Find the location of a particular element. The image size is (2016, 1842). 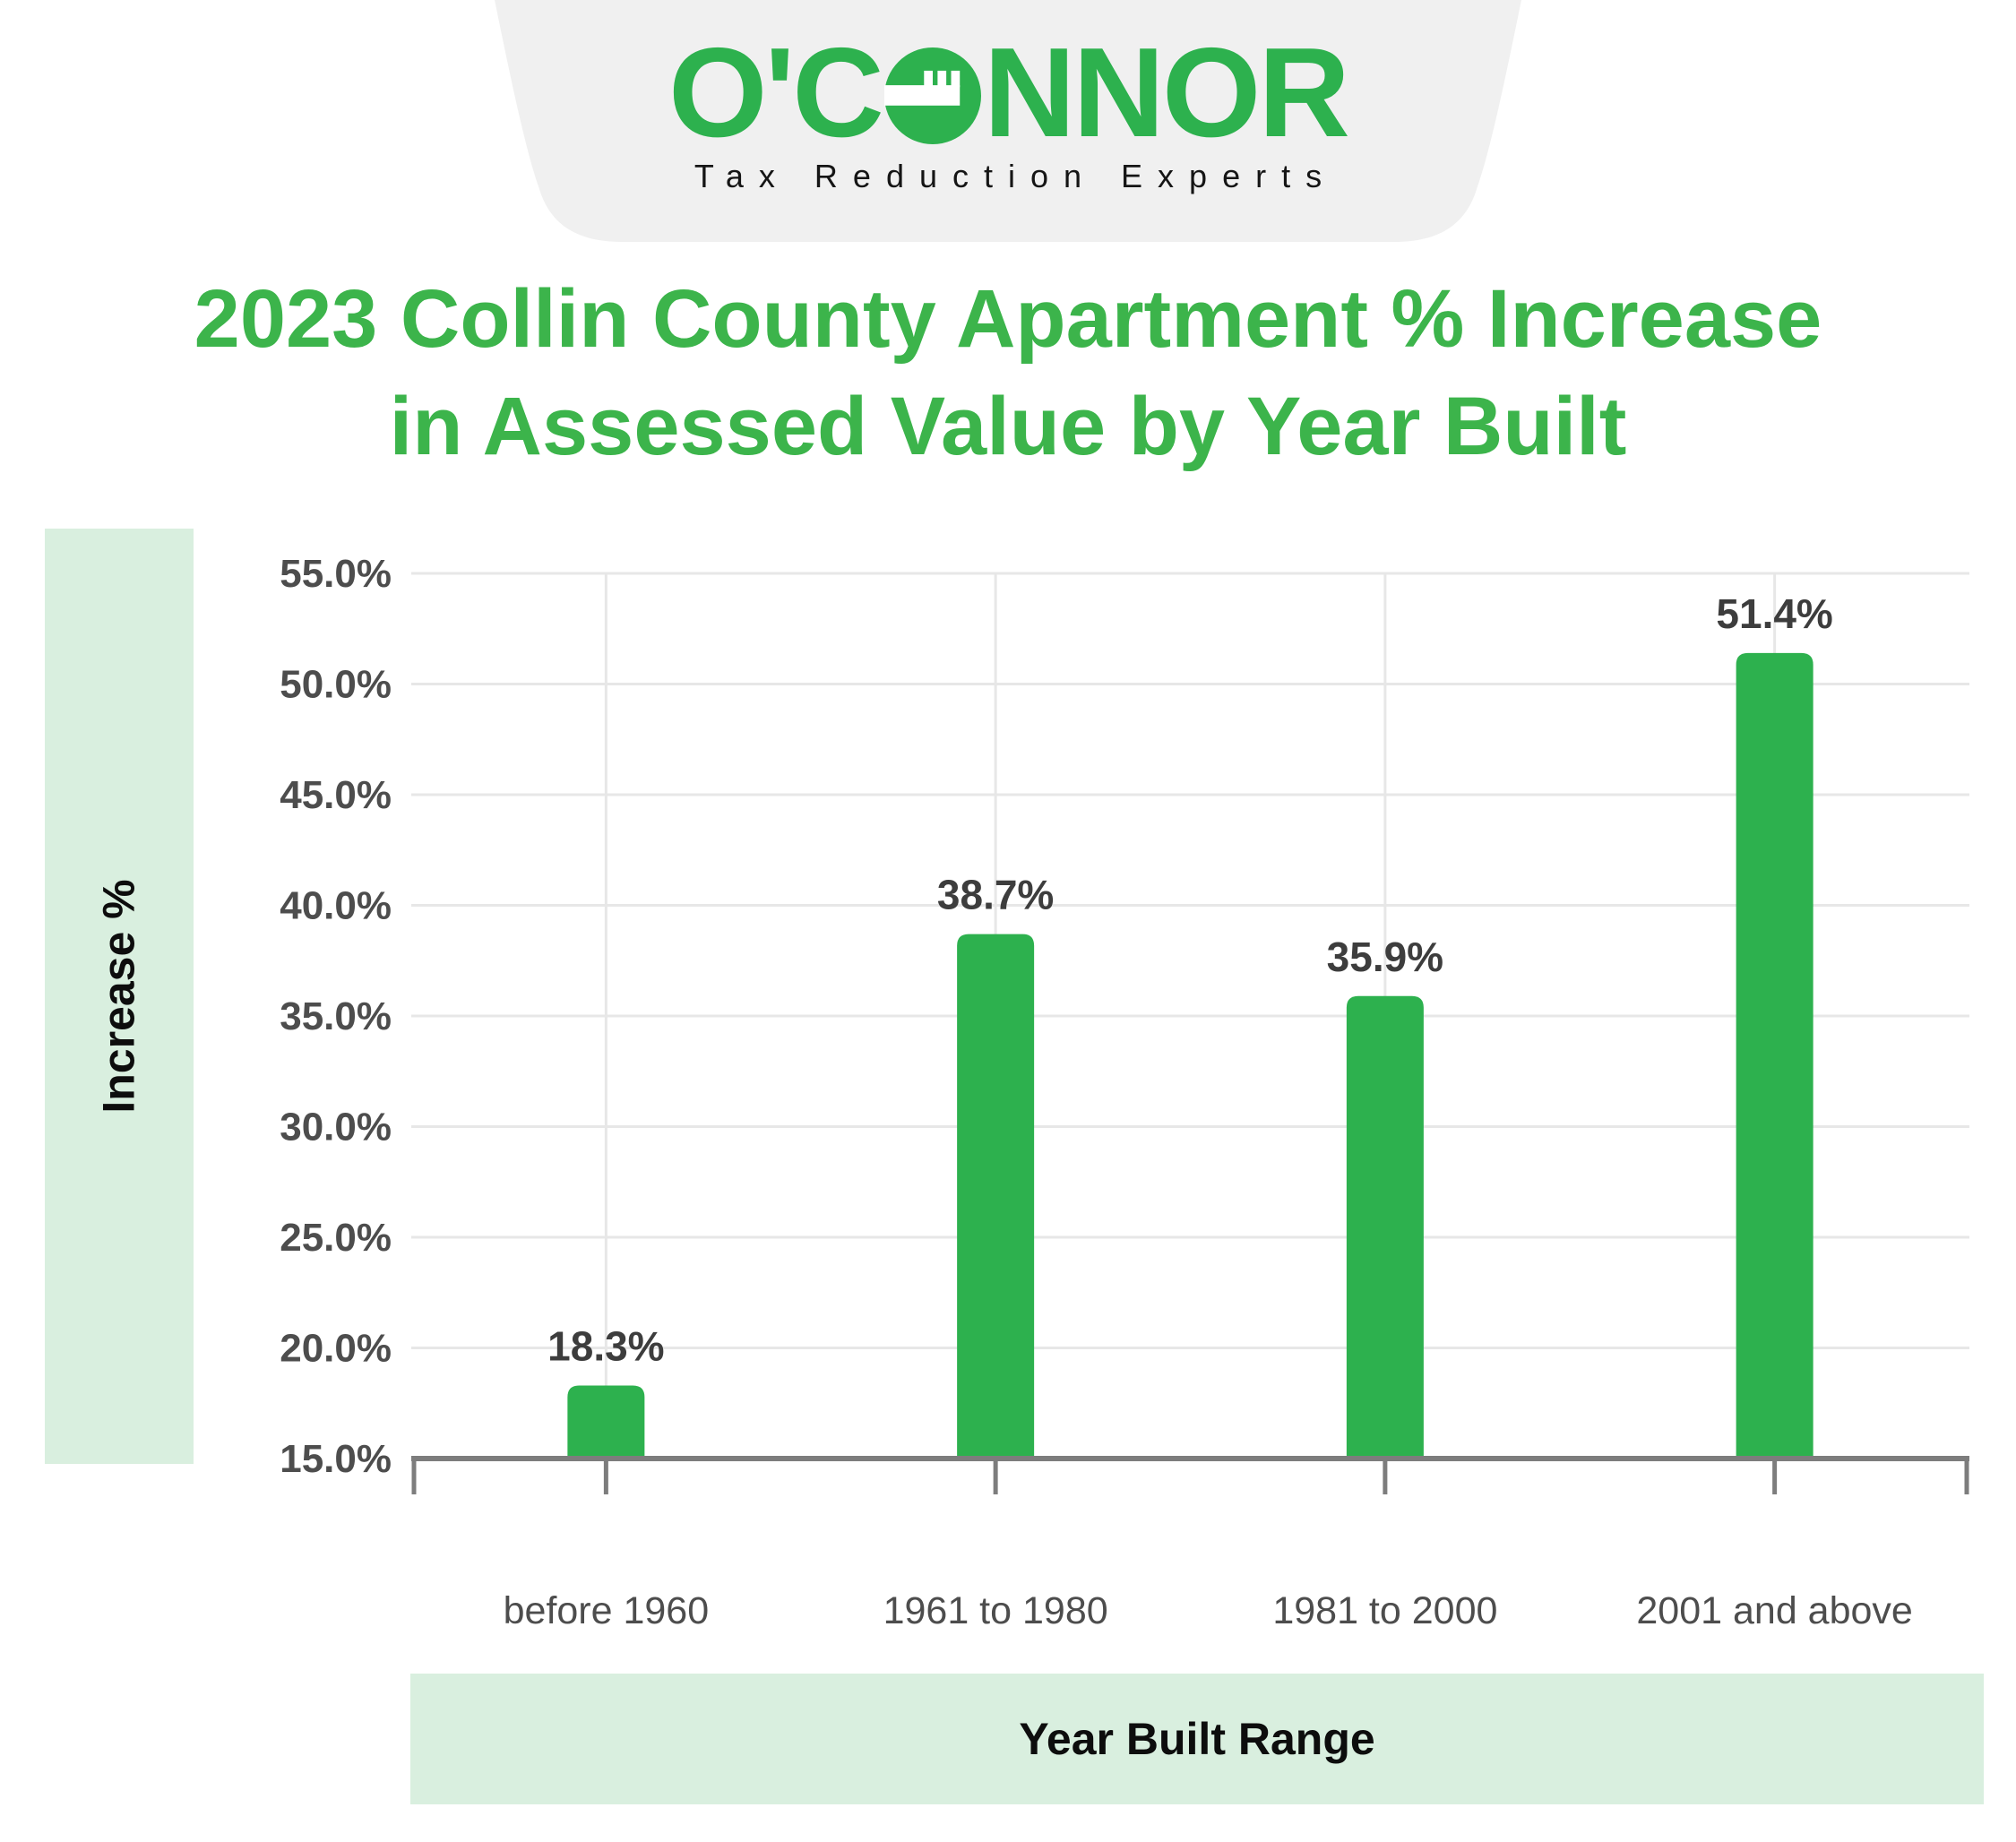

bar-value-label: 51.4% is located at coordinates (1774, 614).